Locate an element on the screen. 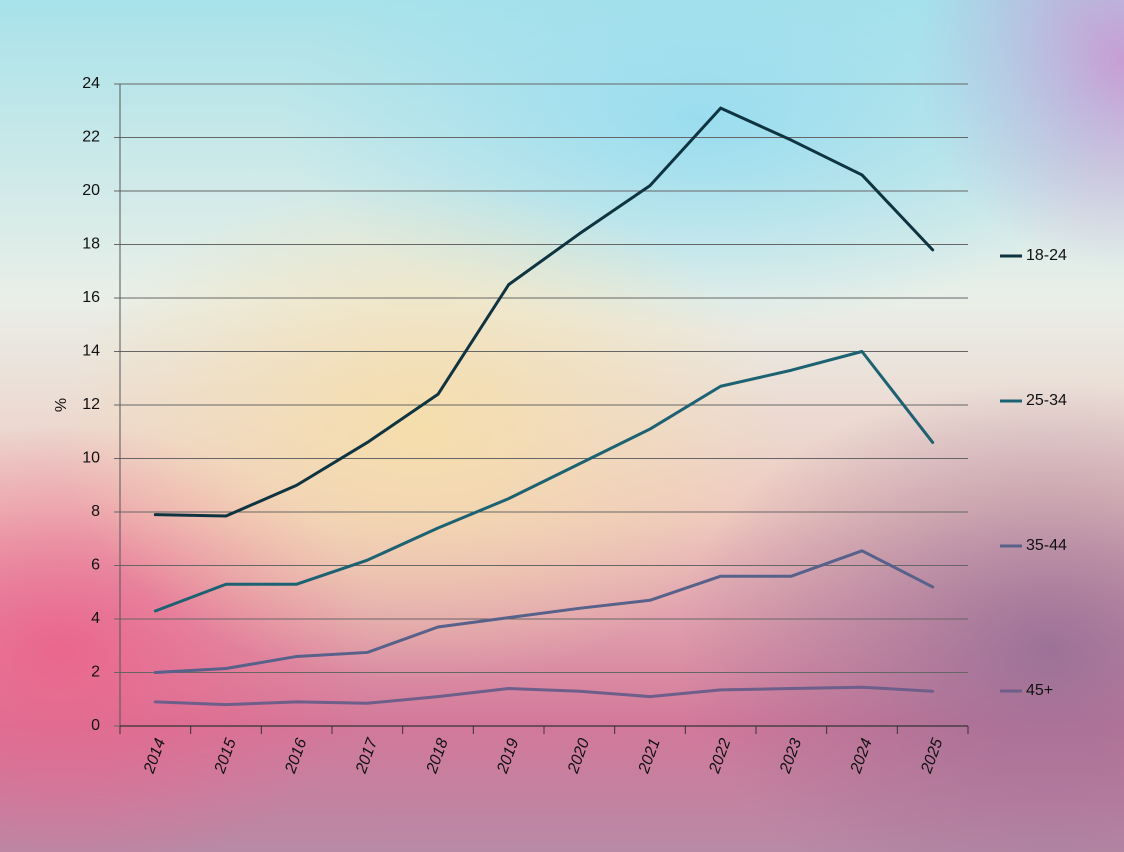 This screenshot has width=1124, height=852. y-tick-label: 8 is located at coordinates (95, 511).